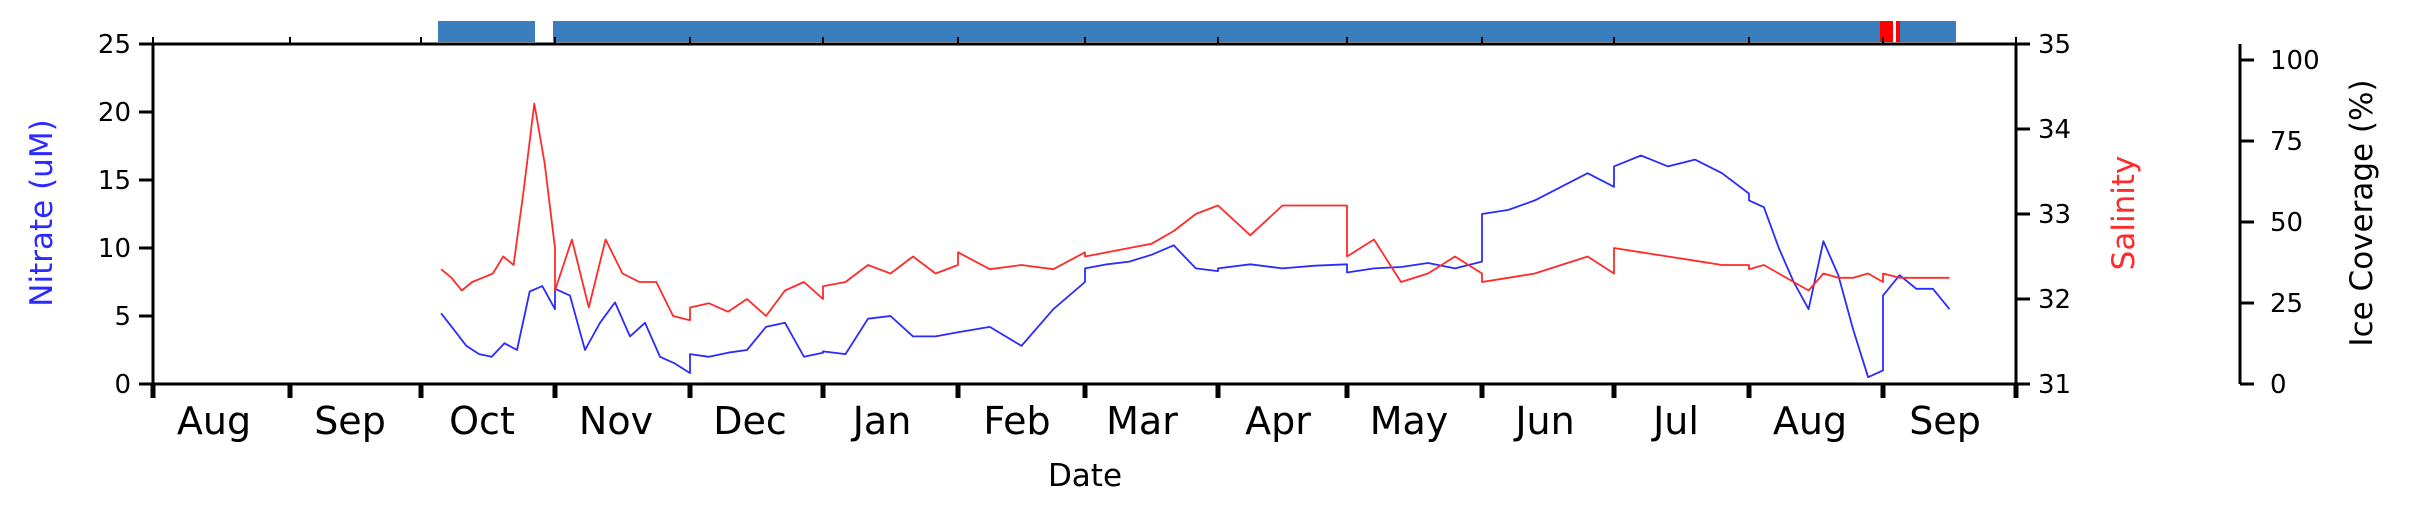 The width and height of the screenshot is (2411, 522). Describe the element at coordinates (1675, 421) in the screenshot. I see `x-tick-label: Jul` at that location.